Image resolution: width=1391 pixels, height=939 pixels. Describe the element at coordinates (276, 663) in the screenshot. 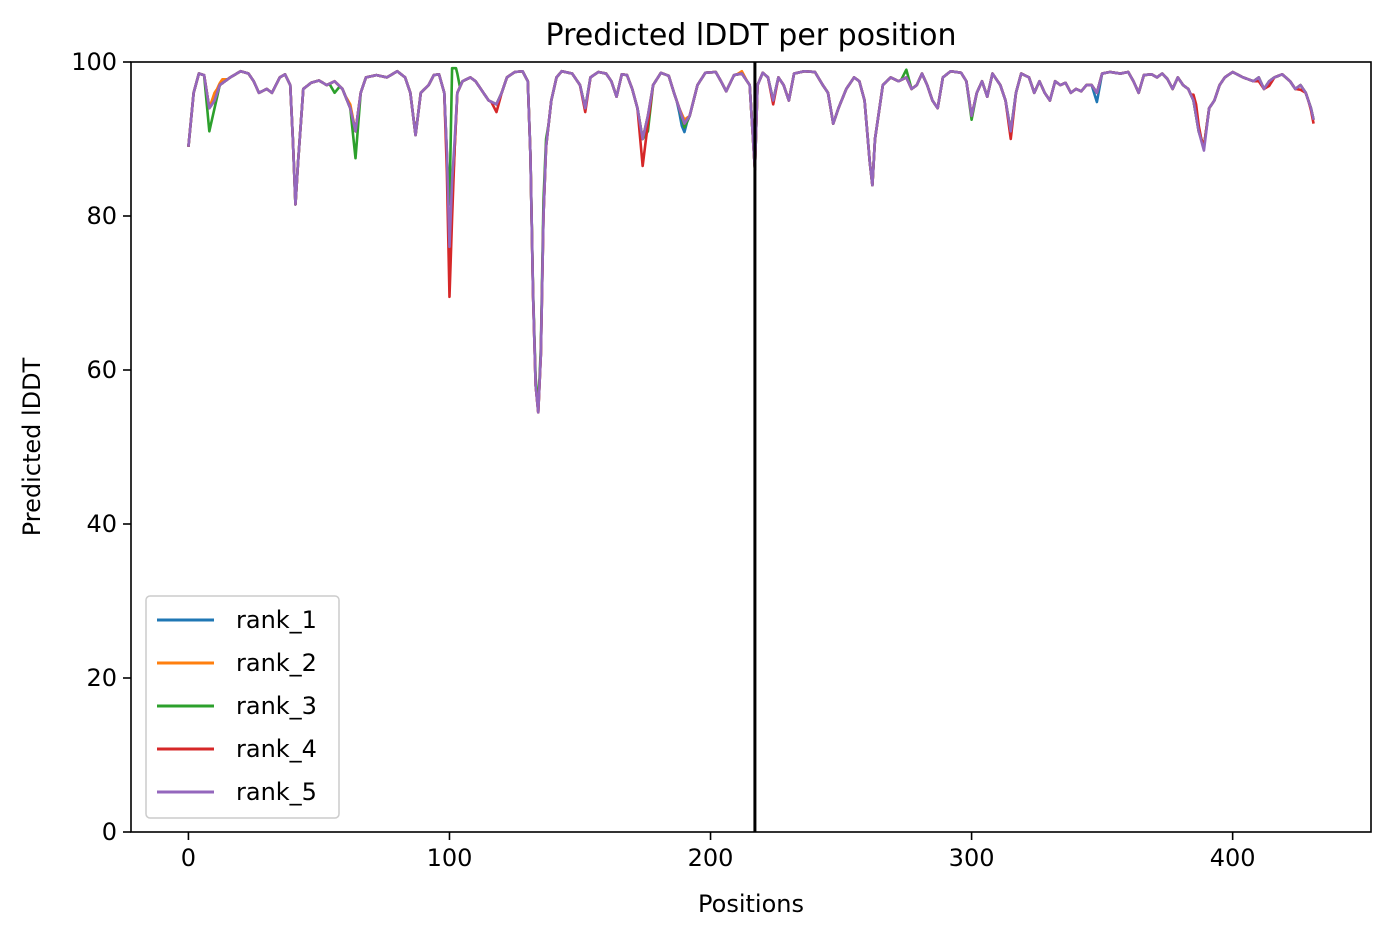

I see `legend-label-rank-2: rank_2` at that location.